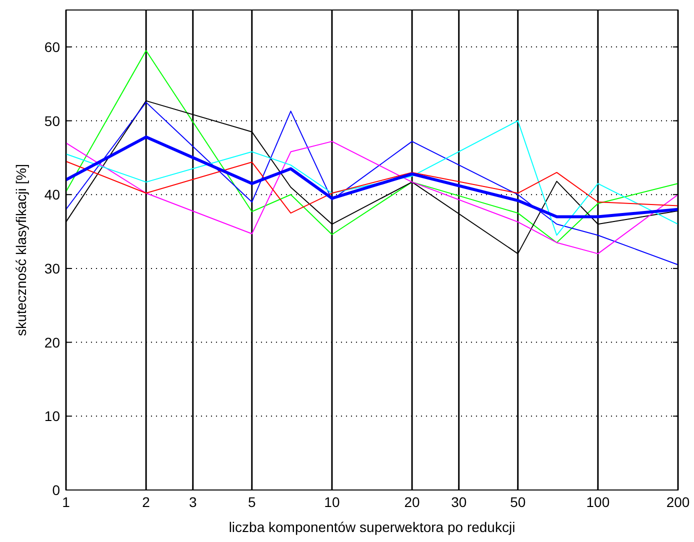 This screenshot has height=542, width=694. Describe the element at coordinates (56, 490) in the screenshot. I see `y-tick-label: 0` at that location.